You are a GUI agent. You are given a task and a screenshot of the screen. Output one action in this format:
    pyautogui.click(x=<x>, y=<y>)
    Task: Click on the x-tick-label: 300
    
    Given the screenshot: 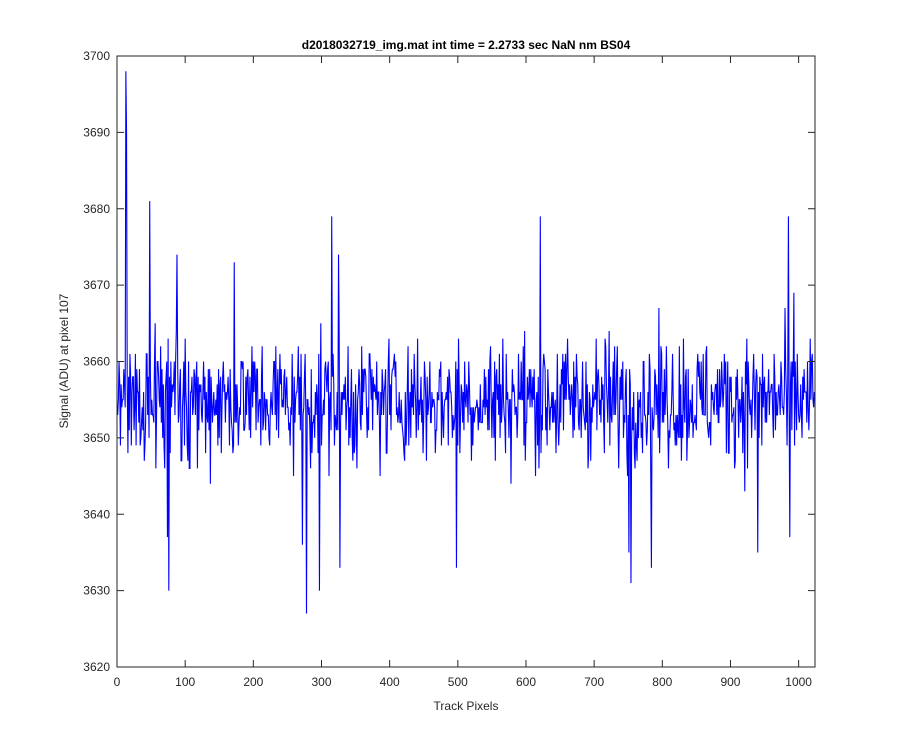 What is the action you would take?
    pyautogui.click(x=321, y=682)
    